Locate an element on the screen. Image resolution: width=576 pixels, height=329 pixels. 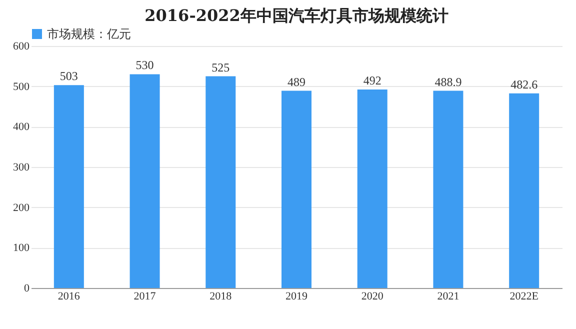
y-tick-label: 200 is located at coordinates (21, 208).